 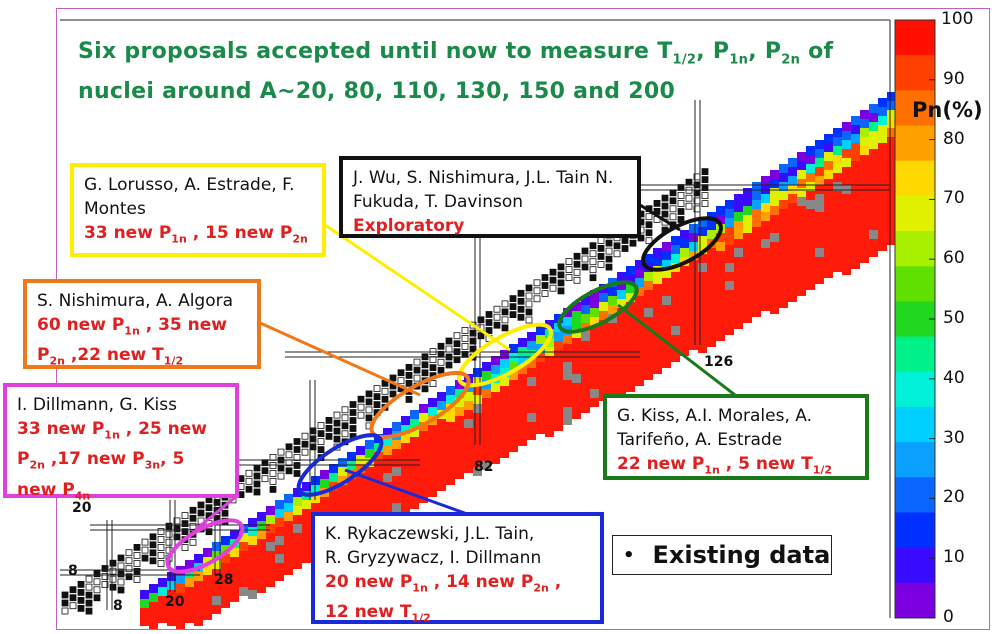 I want to click on ellipse-lorusso, so click(x=505, y=355).